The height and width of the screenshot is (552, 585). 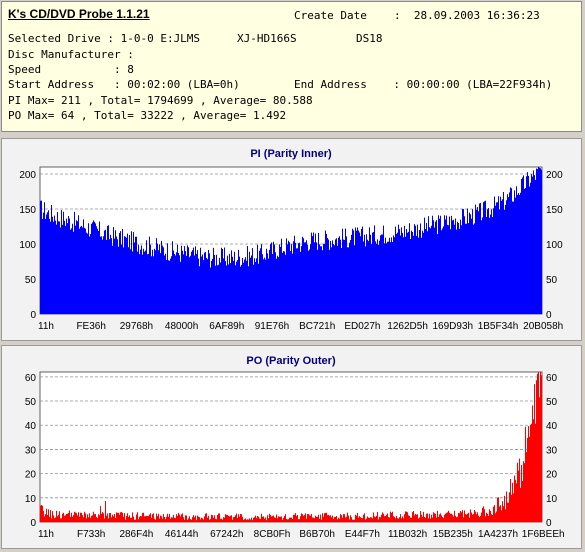 What do you see at coordinates (124, 84) in the screenshot?
I see `start-address-line: Start Address : 00:02:00 (LBA=0h)` at bounding box center [124, 84].